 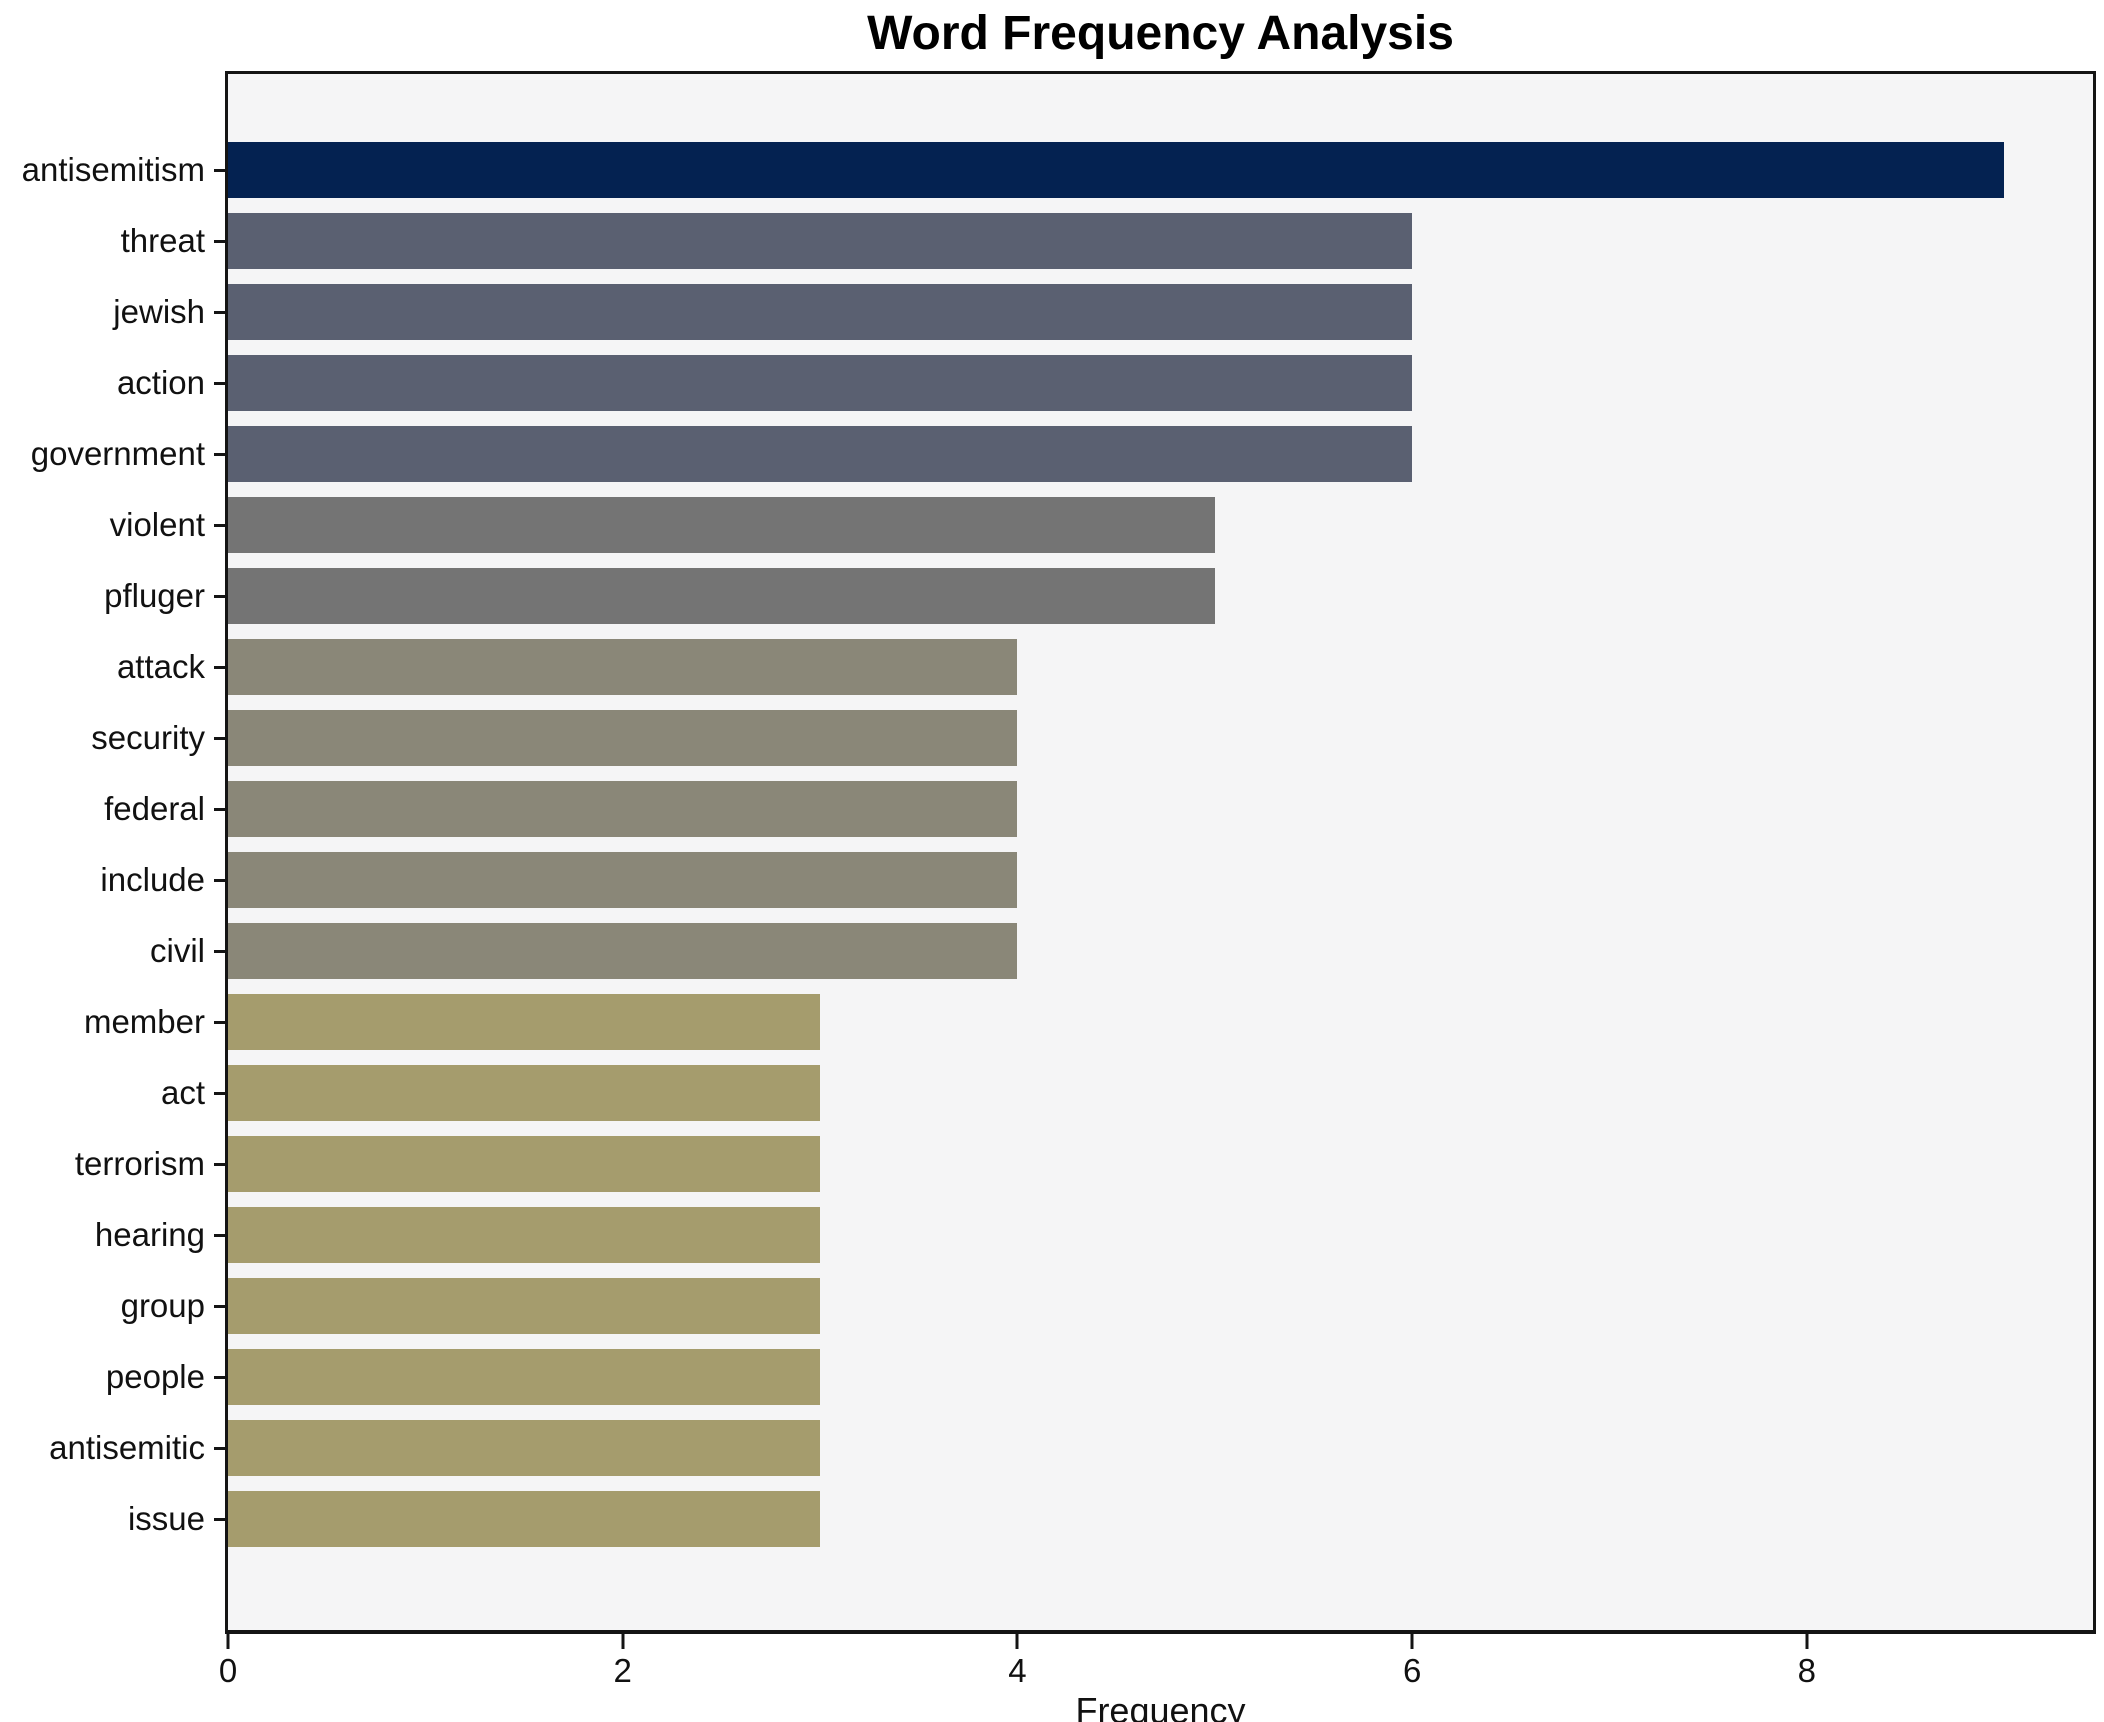 What do you see at coordinates (524, 1022) in the screenshot?
I see `bar-member` at bounding box center [524, 1022].